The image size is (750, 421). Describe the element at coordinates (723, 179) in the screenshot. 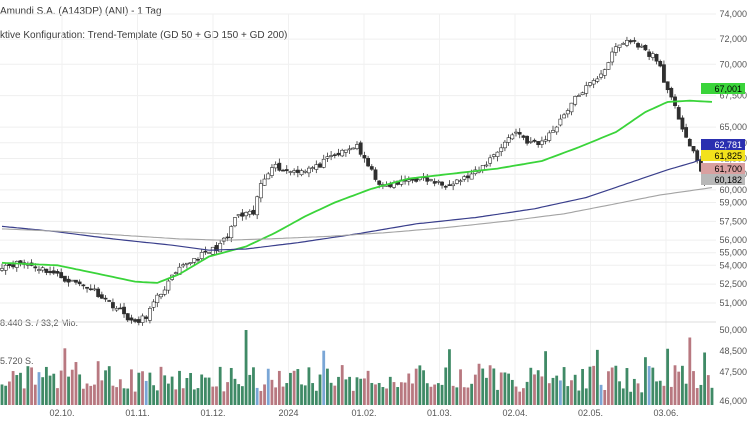

I see `price-badge: 60,182` at that location.